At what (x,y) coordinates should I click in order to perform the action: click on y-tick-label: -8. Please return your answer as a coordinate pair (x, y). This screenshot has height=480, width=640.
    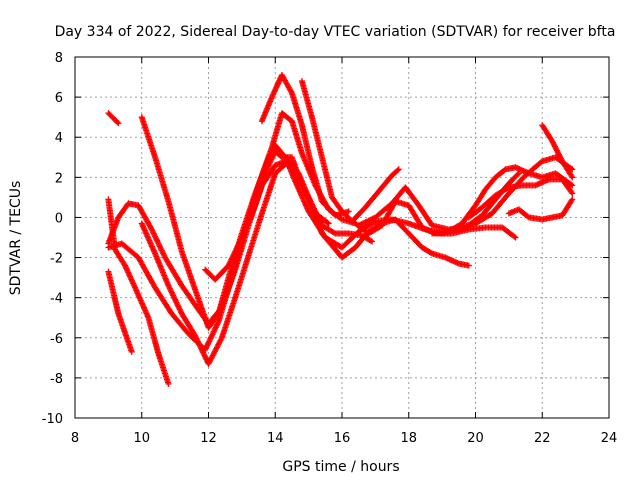
    Looking at the image, I should click on (56, 379).